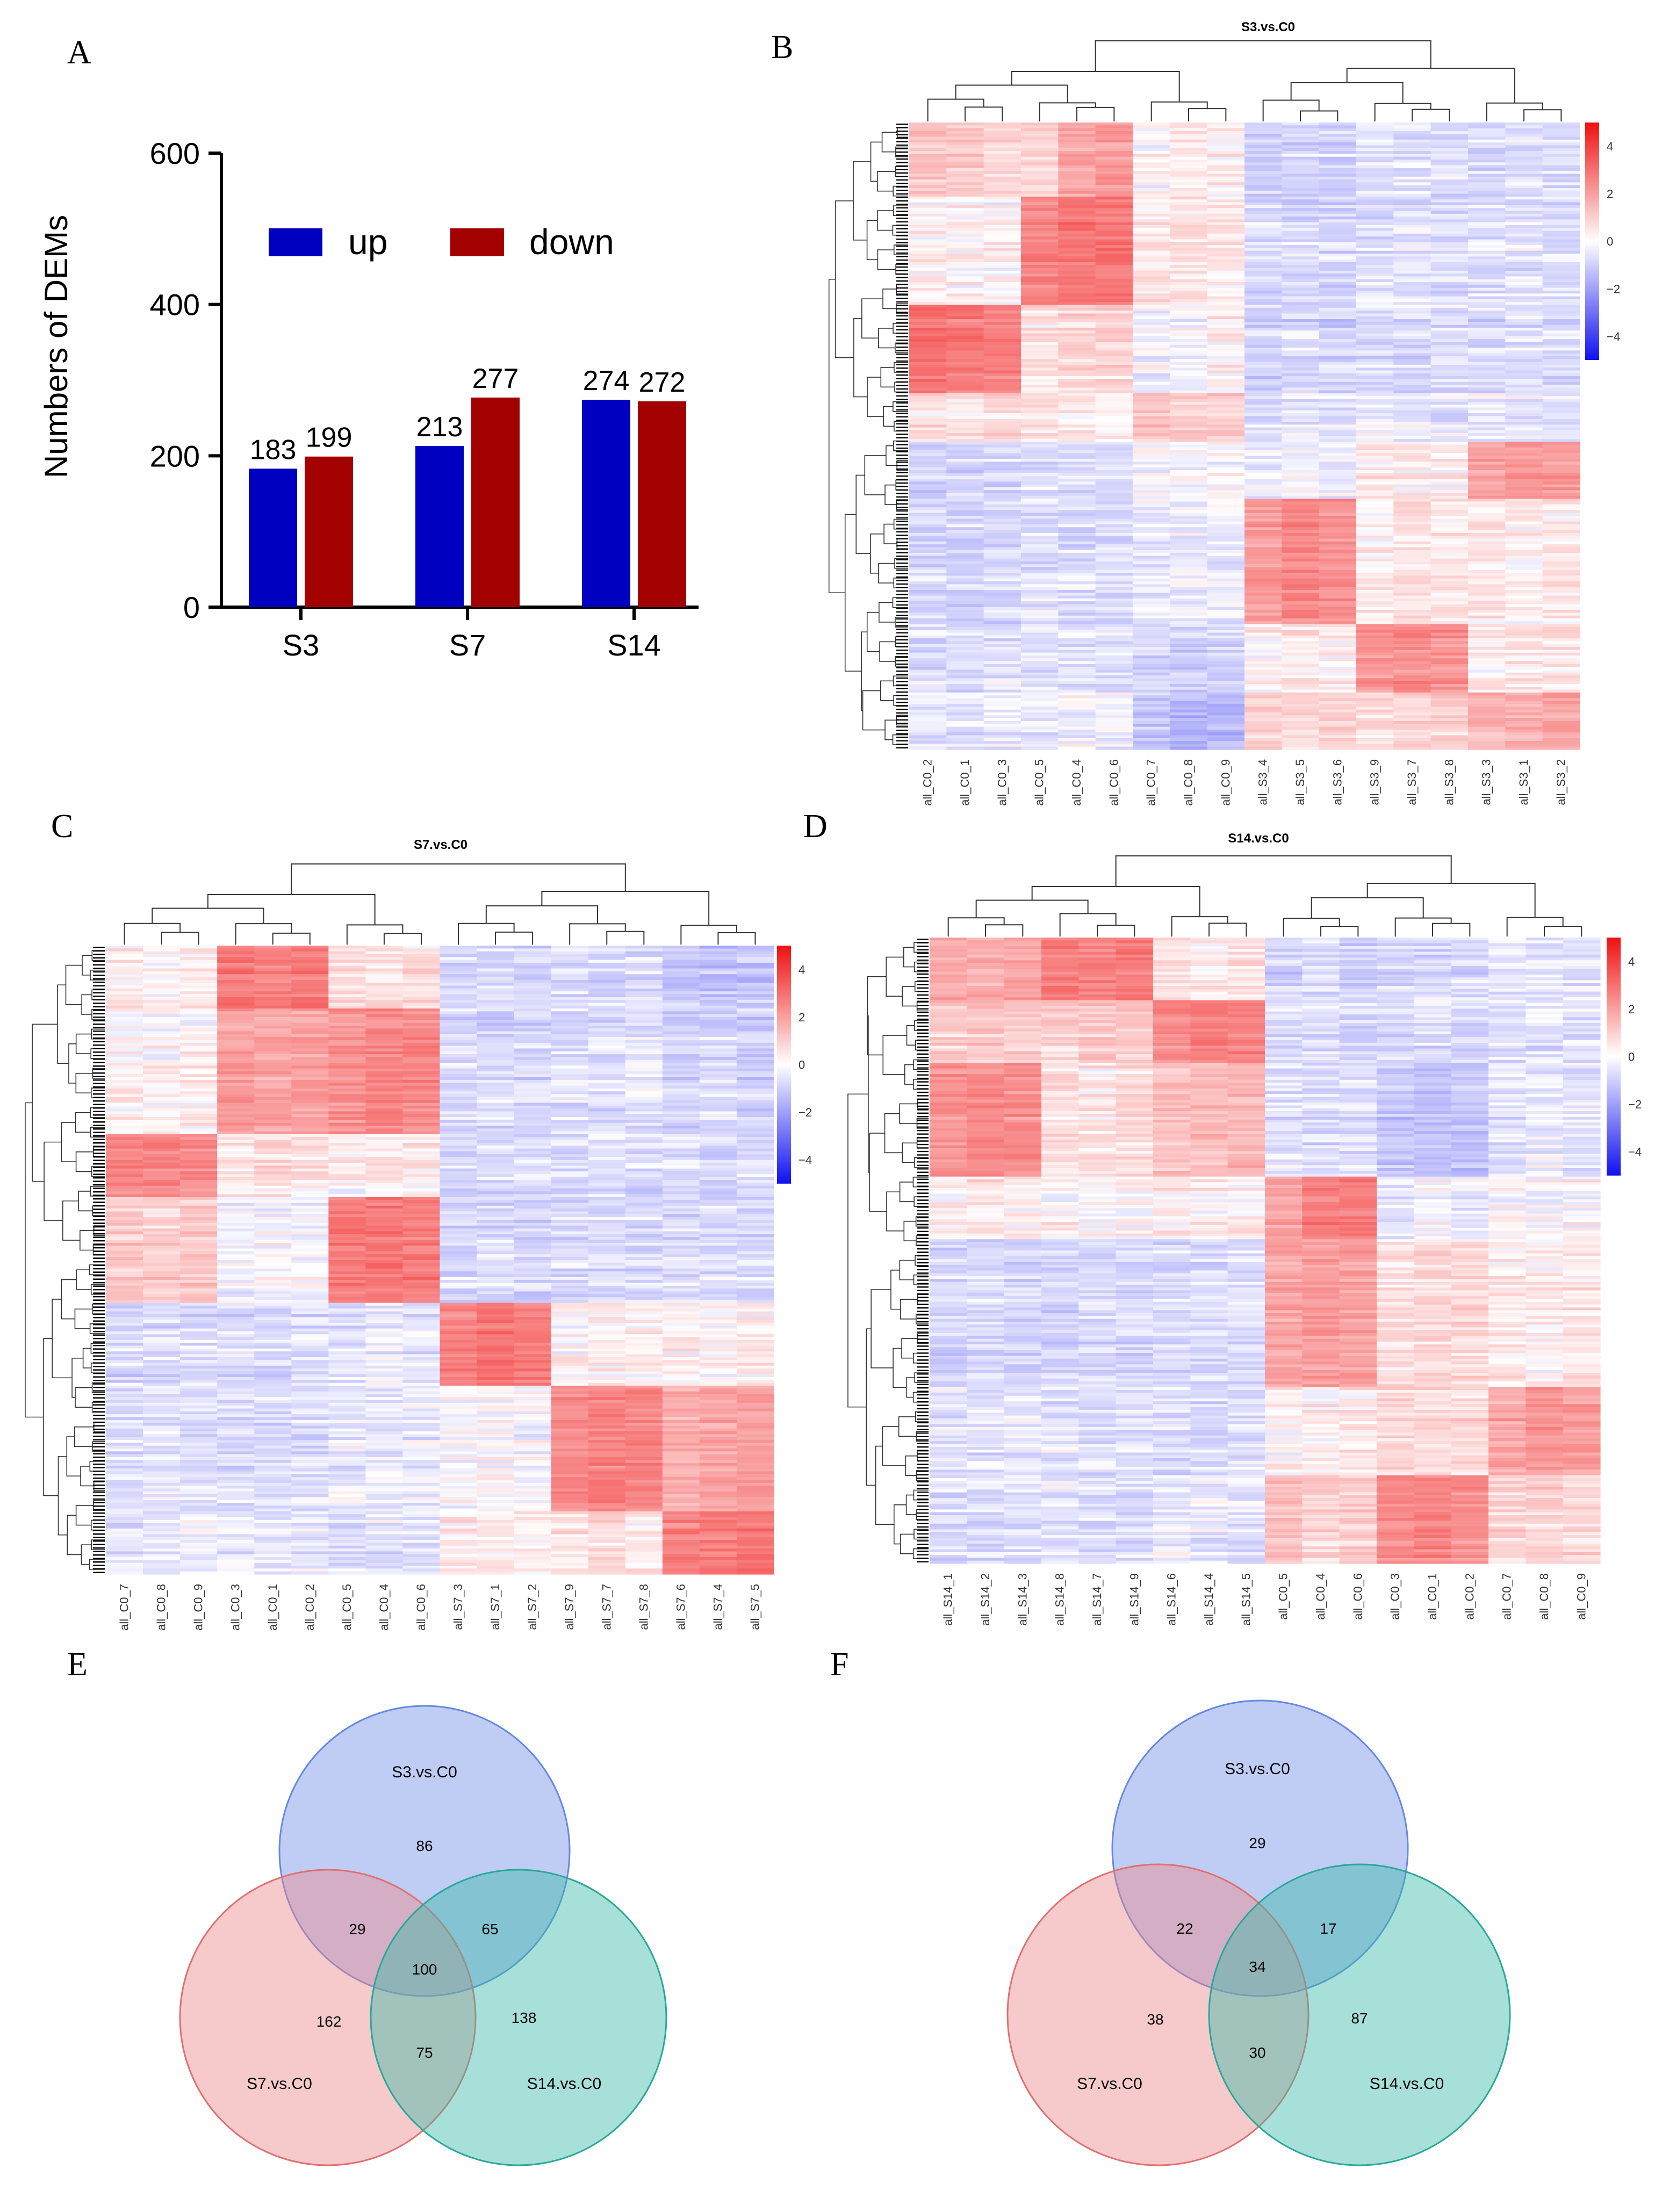 Image resolution: width=1669 pixels, height=2212 pixels. What do you see at coordinates (440, 904) in the screenshot?
I see `column-dendrogram` at bounding box center [440, 904].